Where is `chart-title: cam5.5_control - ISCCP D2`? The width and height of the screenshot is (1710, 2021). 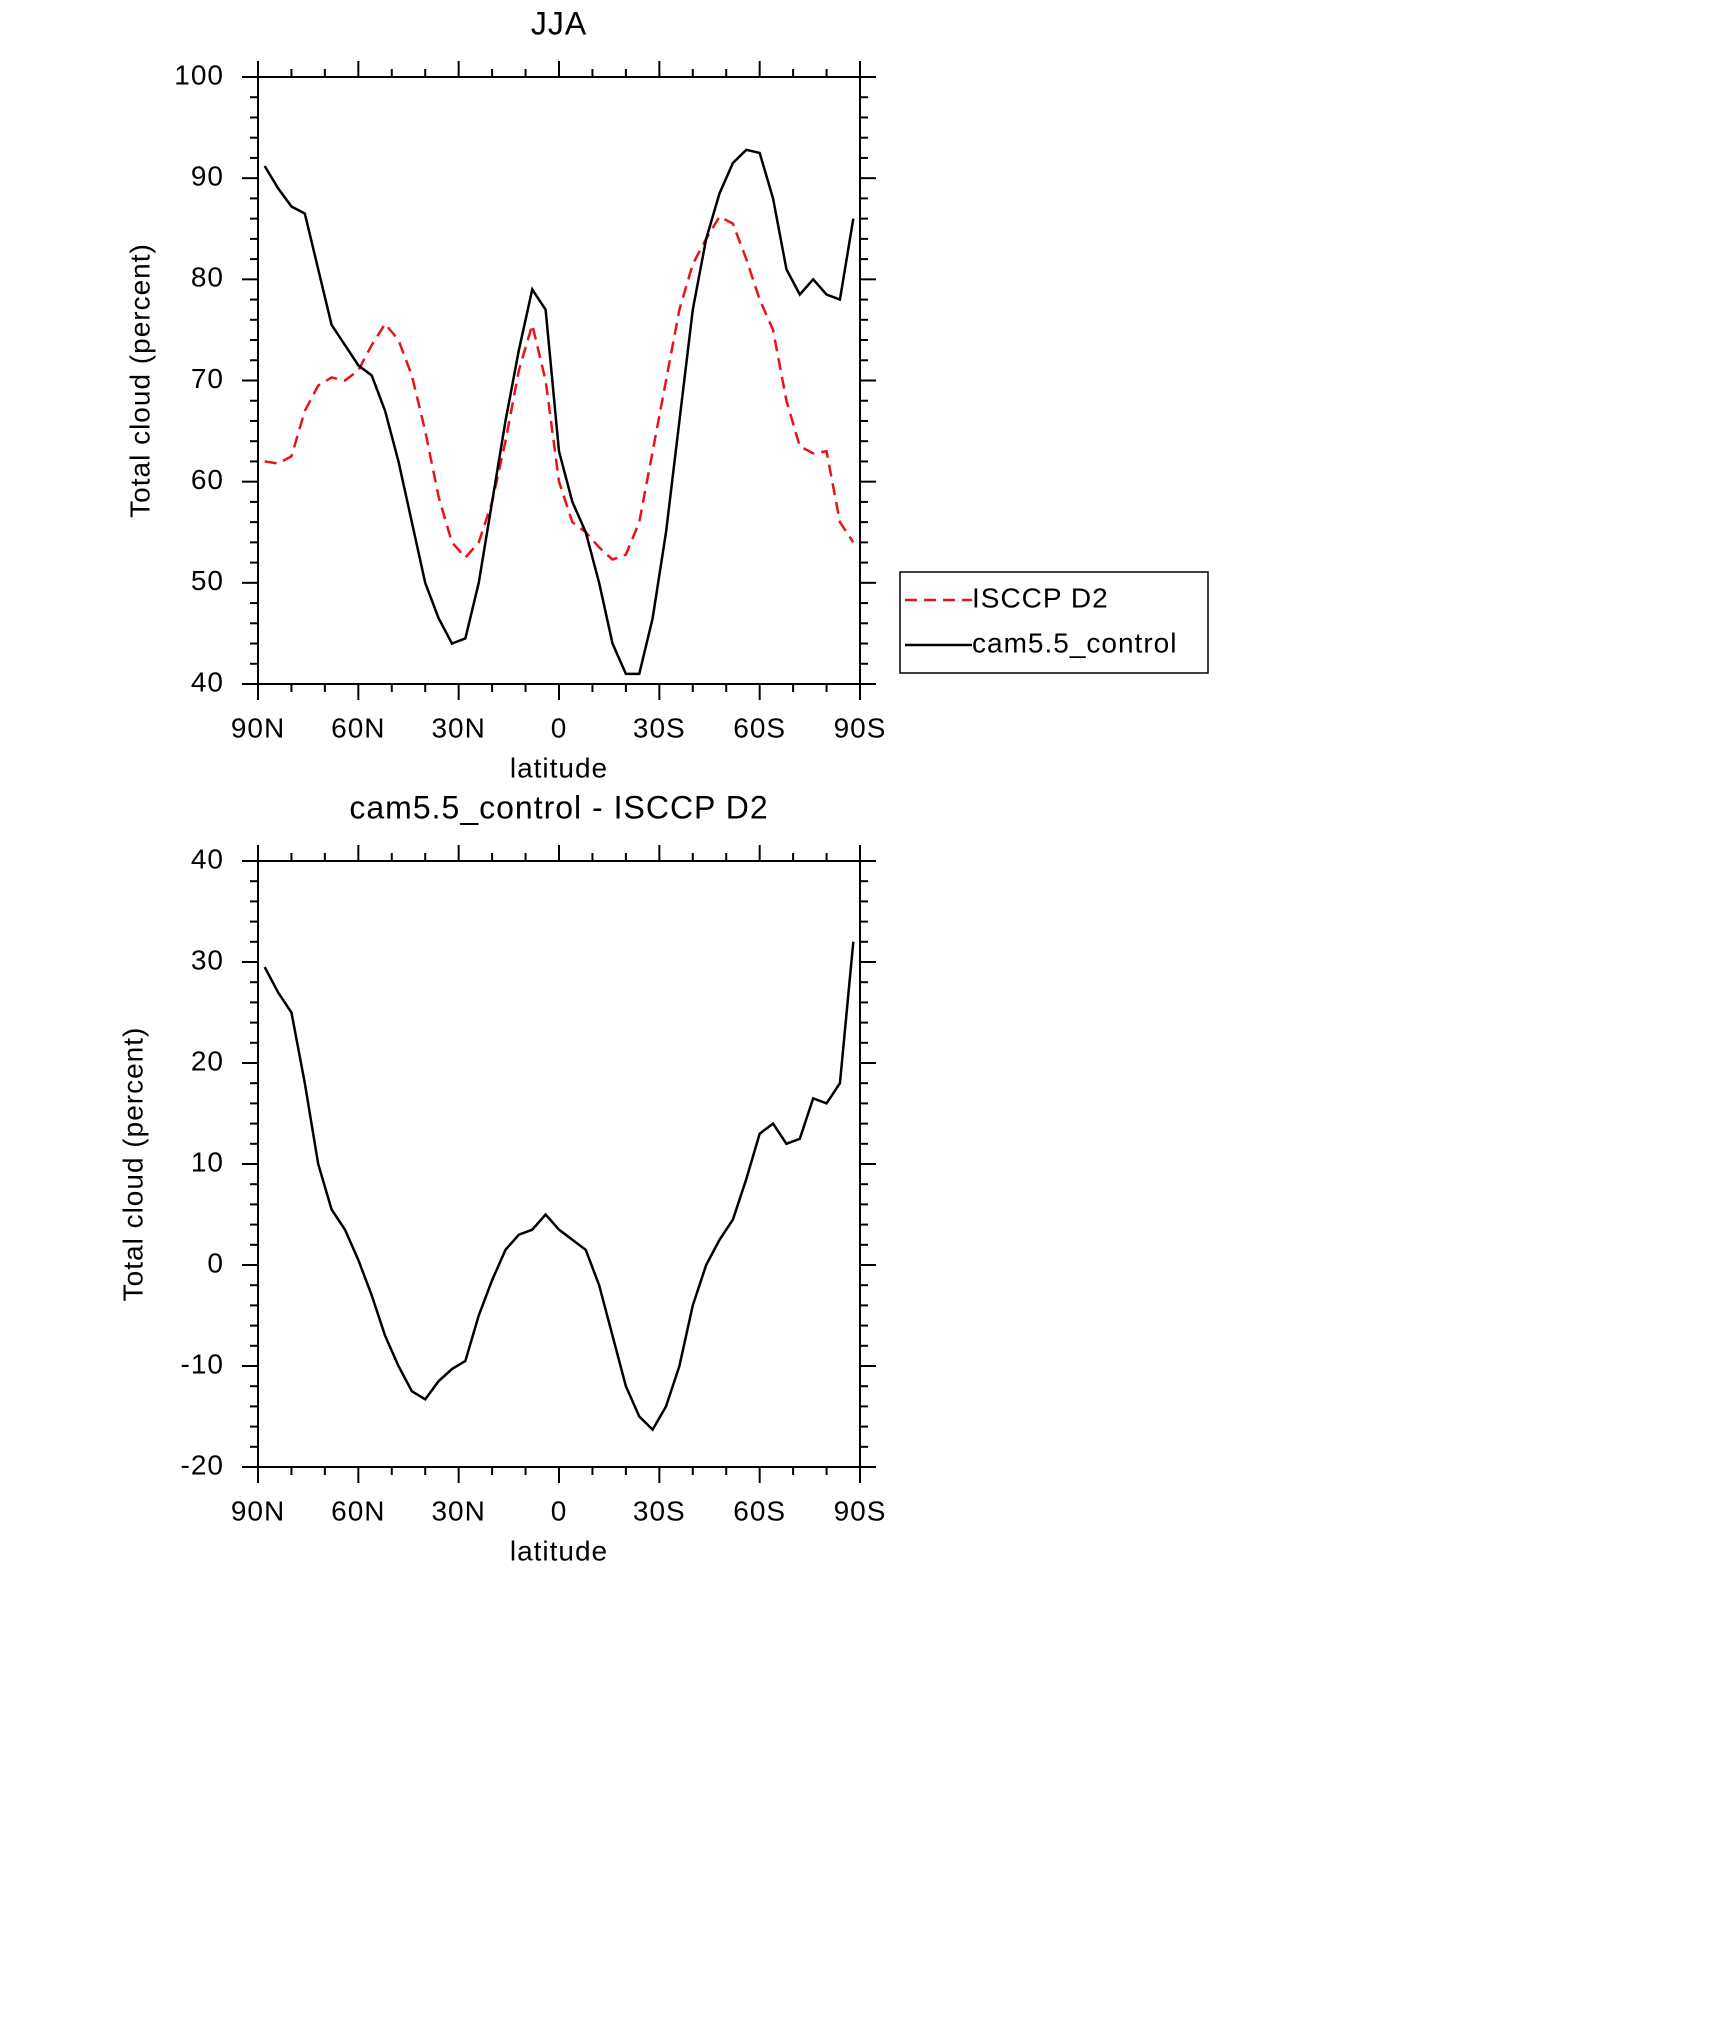
chart-title: cam5.5_control - ISCCP D2 is located at coordinates (558, 807).